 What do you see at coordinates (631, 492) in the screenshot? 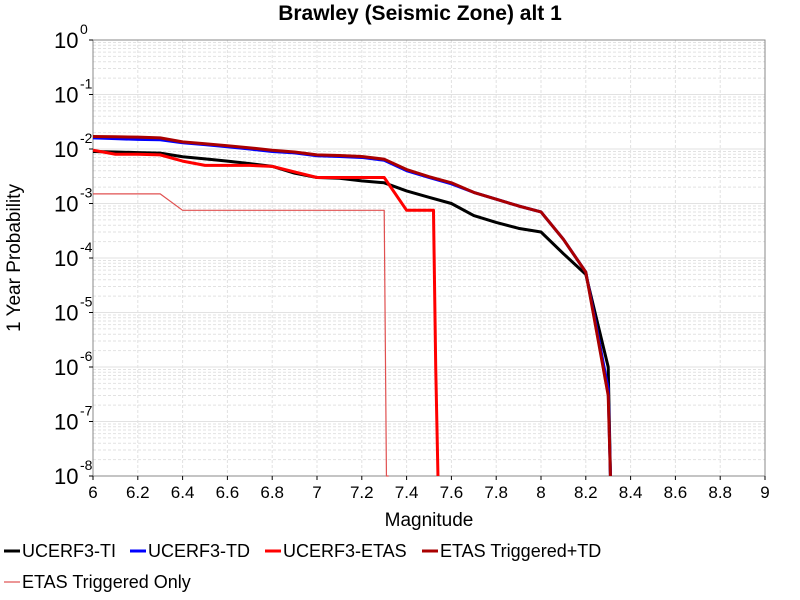
I see `x-tick-label: 8.4` at bounding box center [631, 492].